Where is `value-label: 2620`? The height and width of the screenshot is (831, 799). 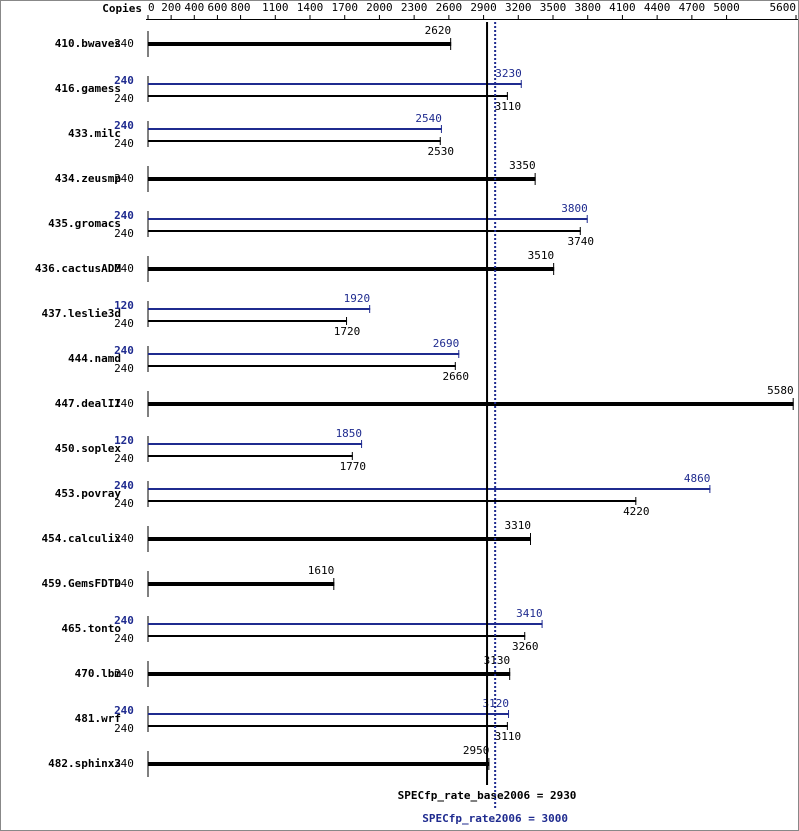 value-label: 2620 is located at coordinates (438, 30).